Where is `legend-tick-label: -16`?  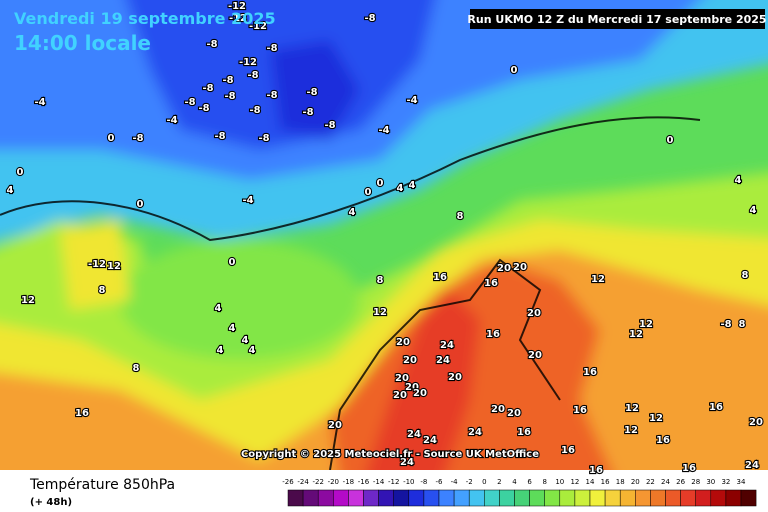 legend-tick-label: -16 is located at coordinates (364, 482).